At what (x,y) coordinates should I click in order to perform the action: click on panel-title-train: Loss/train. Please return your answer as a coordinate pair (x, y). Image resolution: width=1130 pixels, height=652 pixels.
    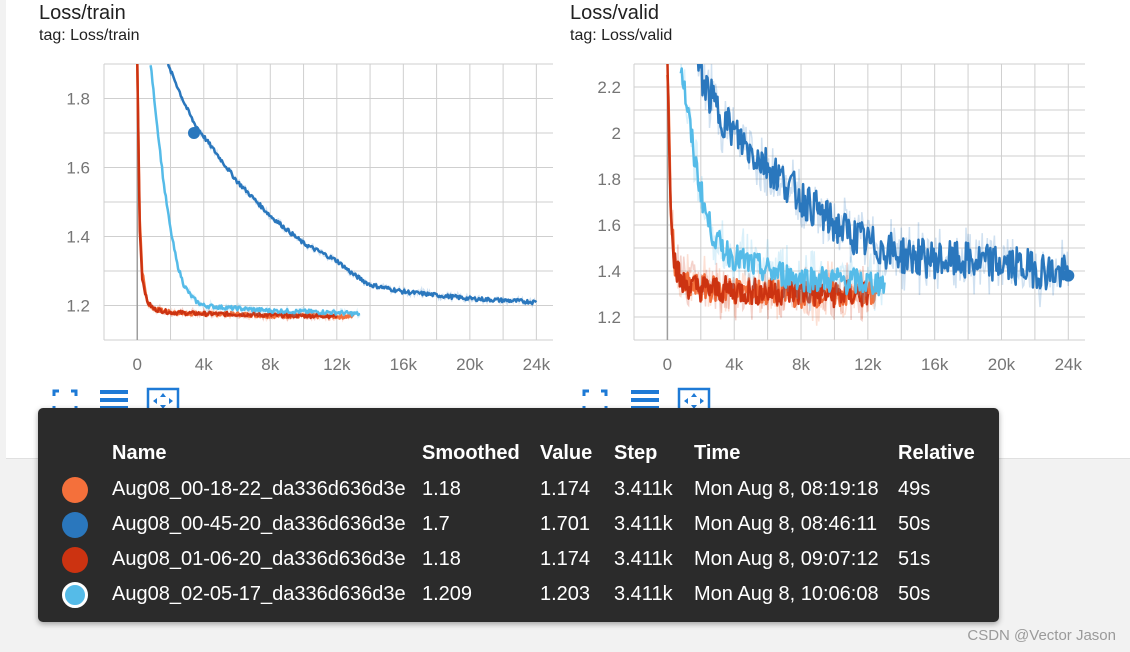
    Looking at the image, I should click on (82, 13).